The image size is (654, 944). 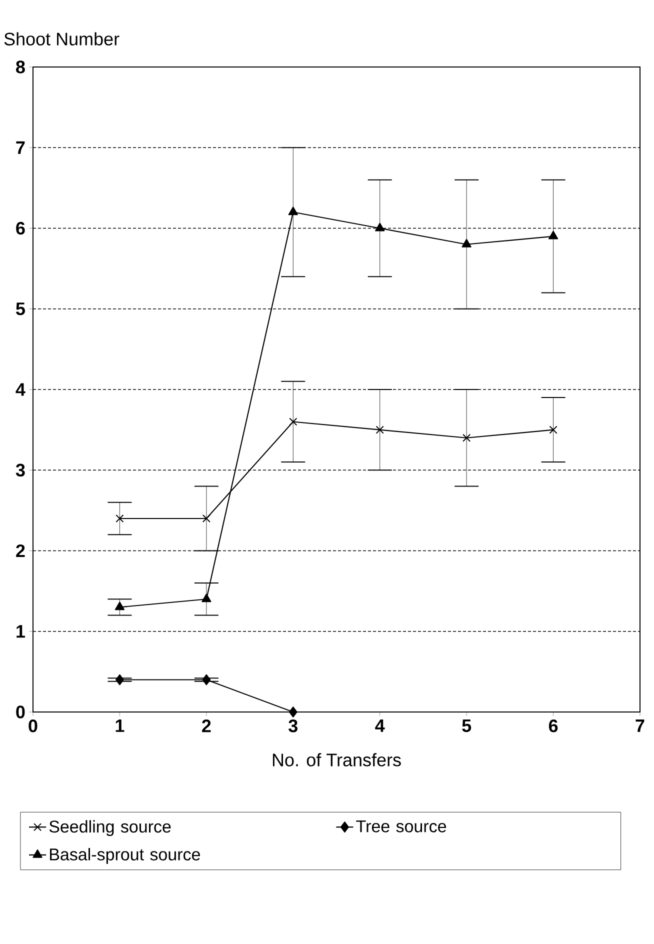 What do you see at coordinates (110, 828) in the screenshot?
I see `legend-label: Seedling source` at bounding box center [110, 828].